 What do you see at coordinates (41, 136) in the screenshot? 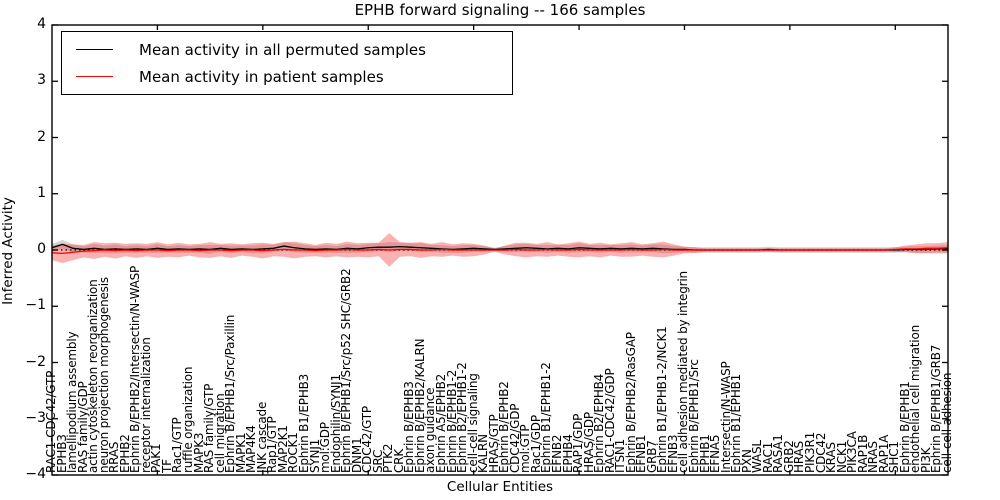
I see `y-tick-label: 2` at bounding box center [41, 136].